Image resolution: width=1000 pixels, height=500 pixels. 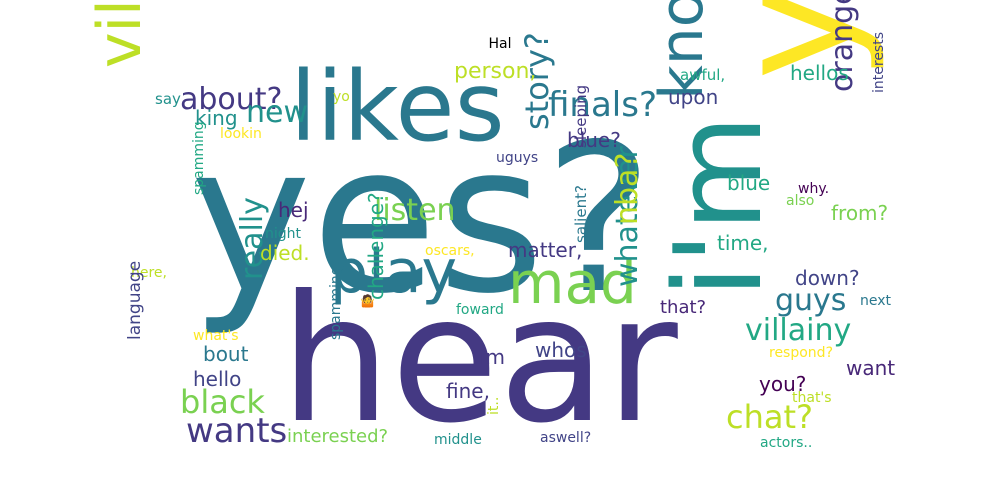 I want to click on word-52: challenge?, so click(x=376, y=246).